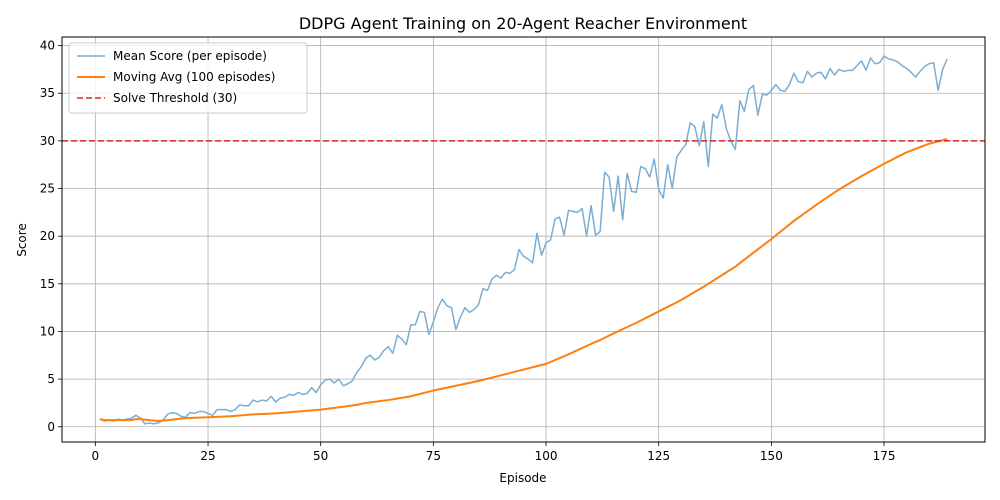 The height and width of the screenshot is (500, 1000). I want to click on x-tick-label: 125, so click(658, 456).